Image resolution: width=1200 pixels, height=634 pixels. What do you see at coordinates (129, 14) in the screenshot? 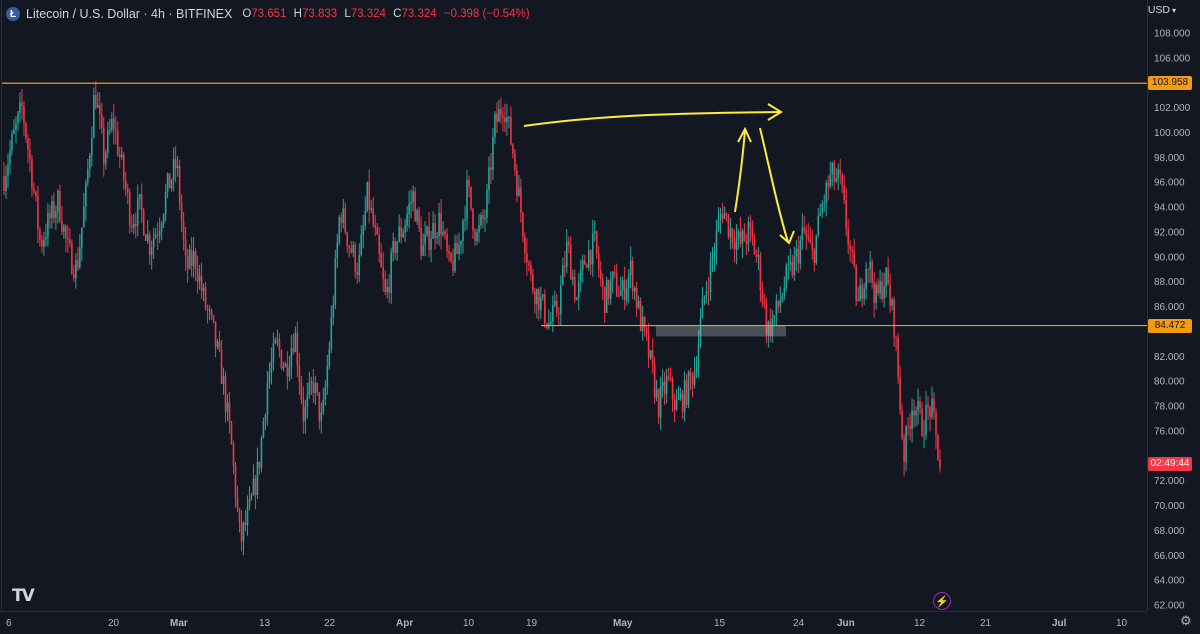
I see `symbol-title: Litecoin / U.S. Dollar · 4h · BITFINEX` at bounding box center [129, 14].